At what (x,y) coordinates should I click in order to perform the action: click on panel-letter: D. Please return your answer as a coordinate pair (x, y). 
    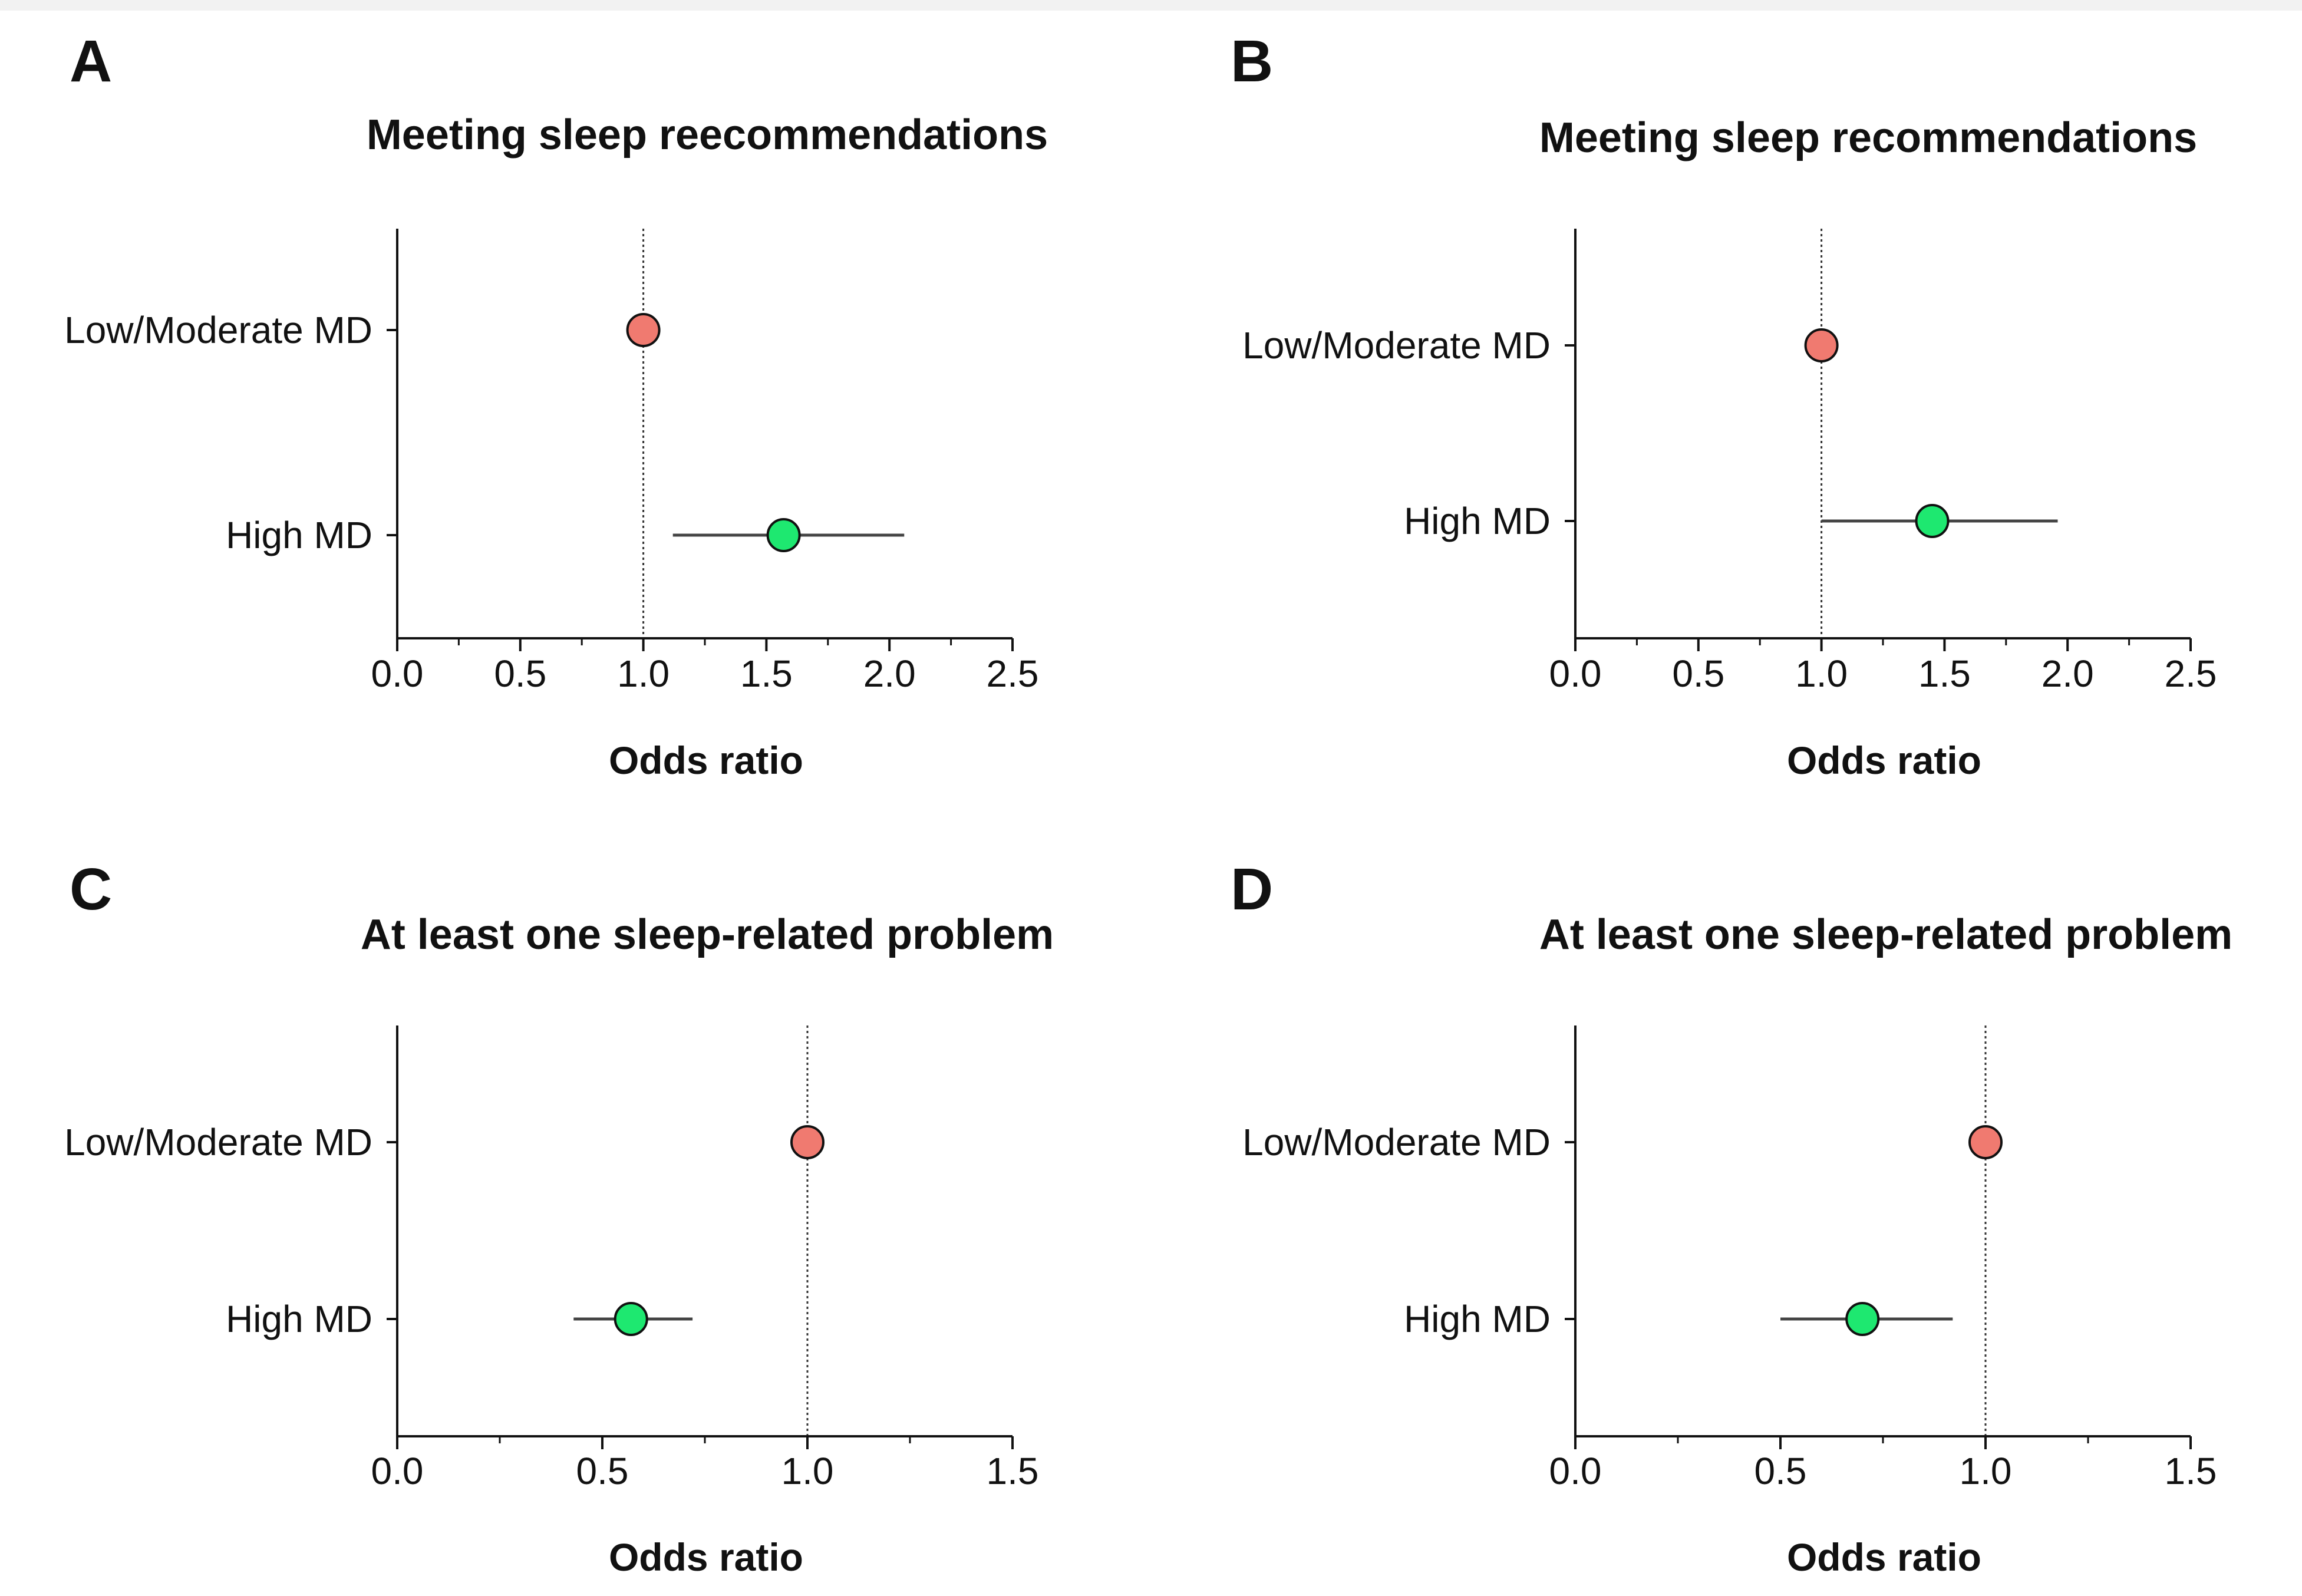
    Looking at the image, I should click on (1252, 889).